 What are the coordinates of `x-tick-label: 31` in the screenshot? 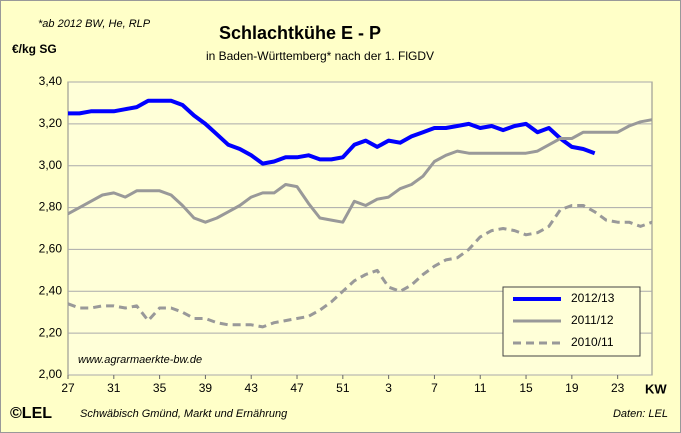 It's located at (114, 388).